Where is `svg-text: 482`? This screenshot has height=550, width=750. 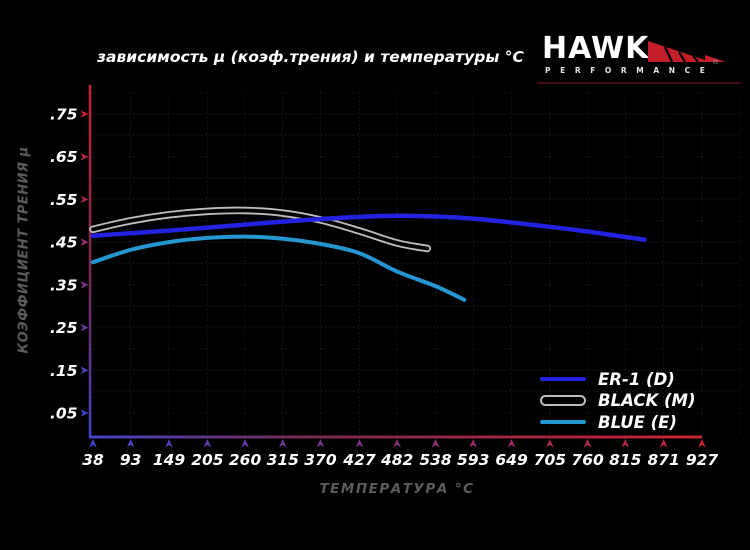
svg-text: 482 is located at coordinates (396, 460).